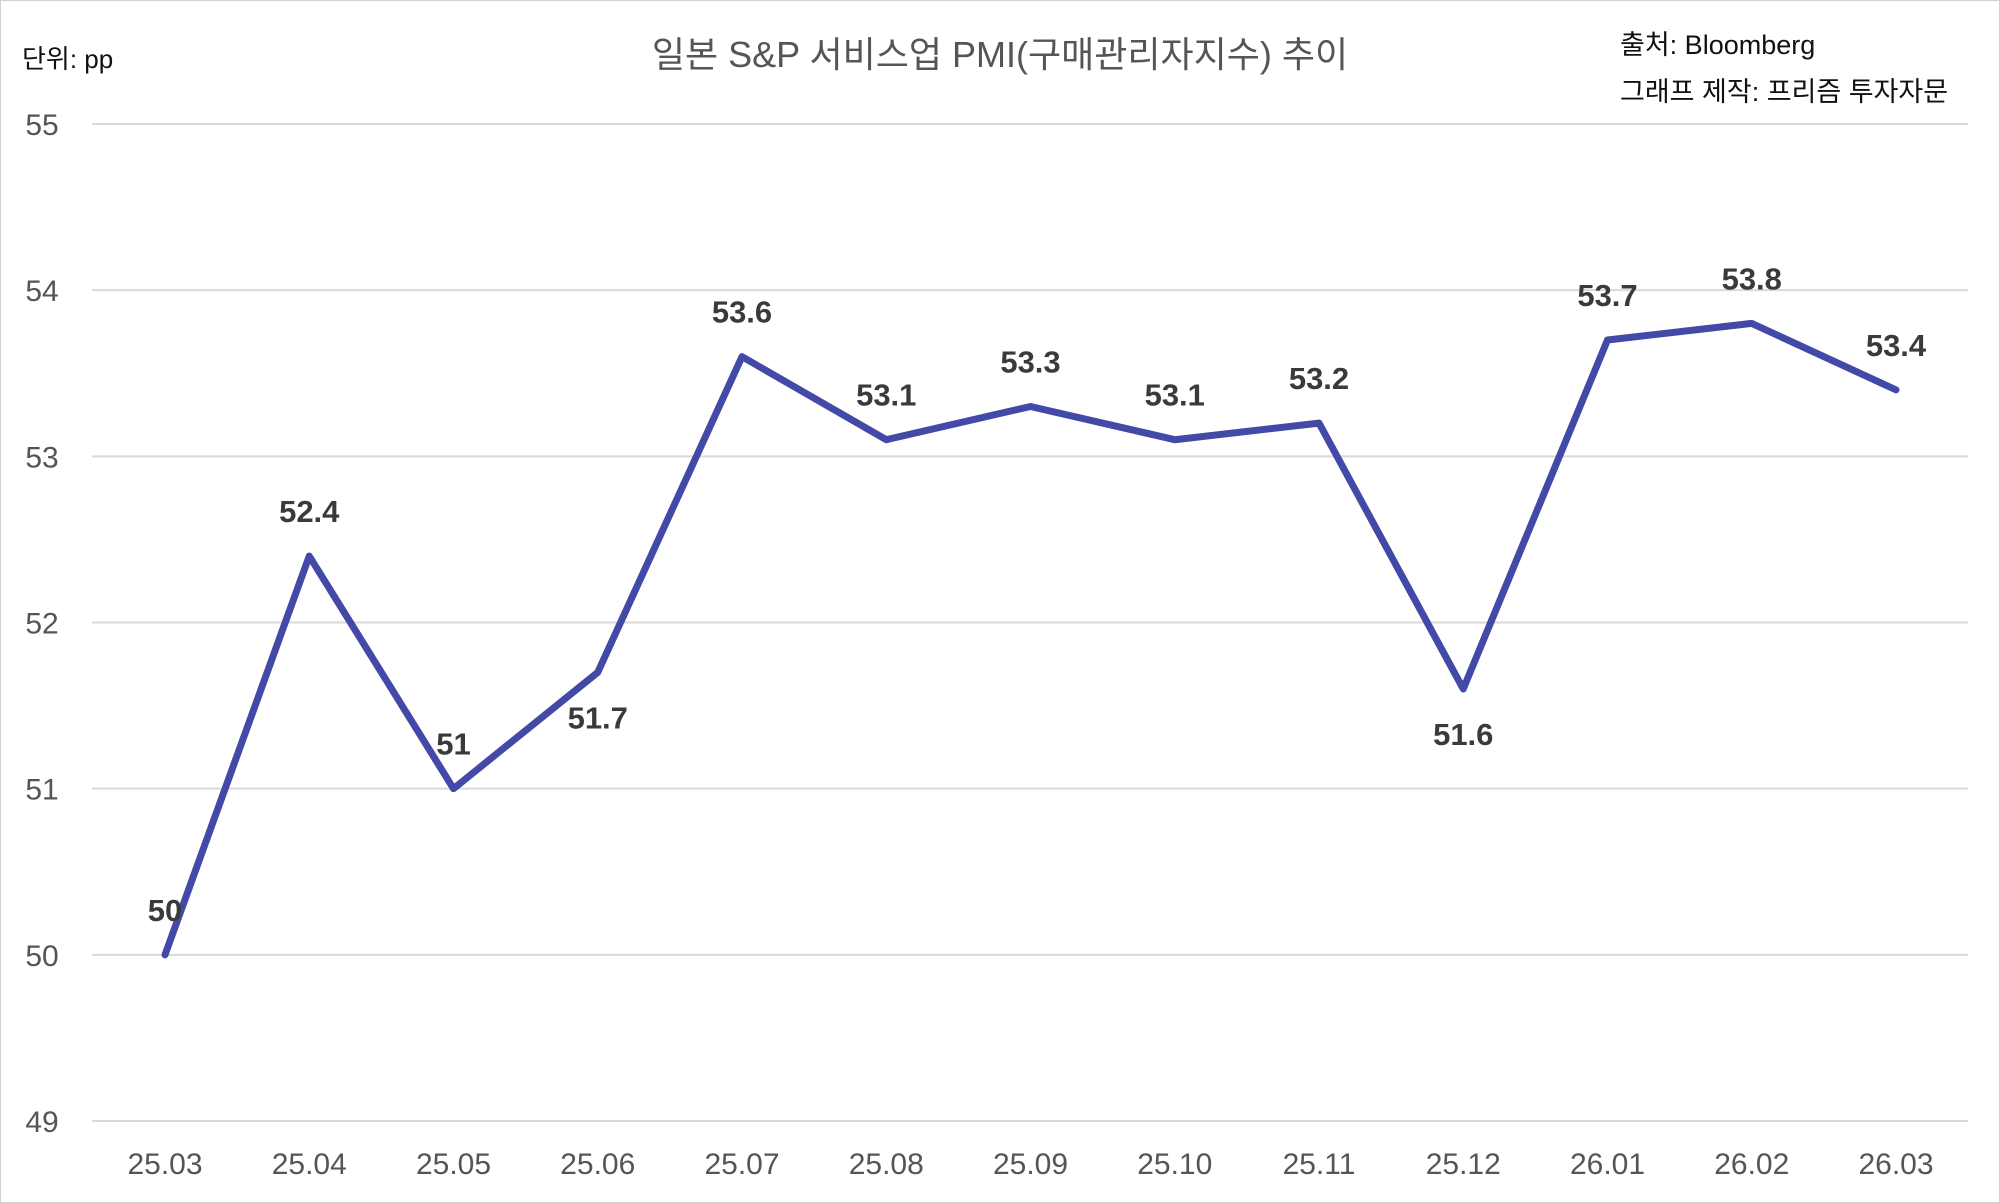 The image size is (2000, 1203). Describe the element at coordinates (1174, 1164) in the screenshot. I see `x-tick-label: 25.10` at that location.